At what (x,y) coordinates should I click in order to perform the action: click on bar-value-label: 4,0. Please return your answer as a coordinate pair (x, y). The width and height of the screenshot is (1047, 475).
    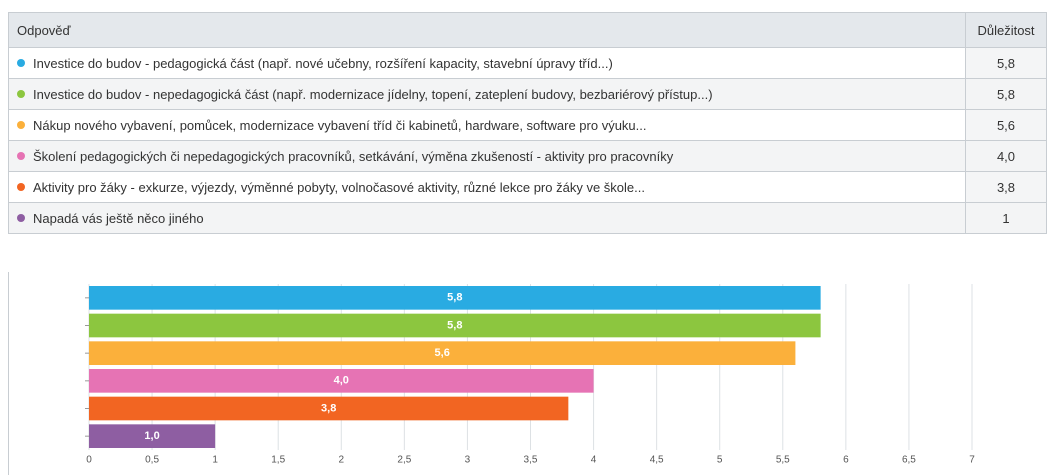
    Looking at the image, I should click on (341, 381).